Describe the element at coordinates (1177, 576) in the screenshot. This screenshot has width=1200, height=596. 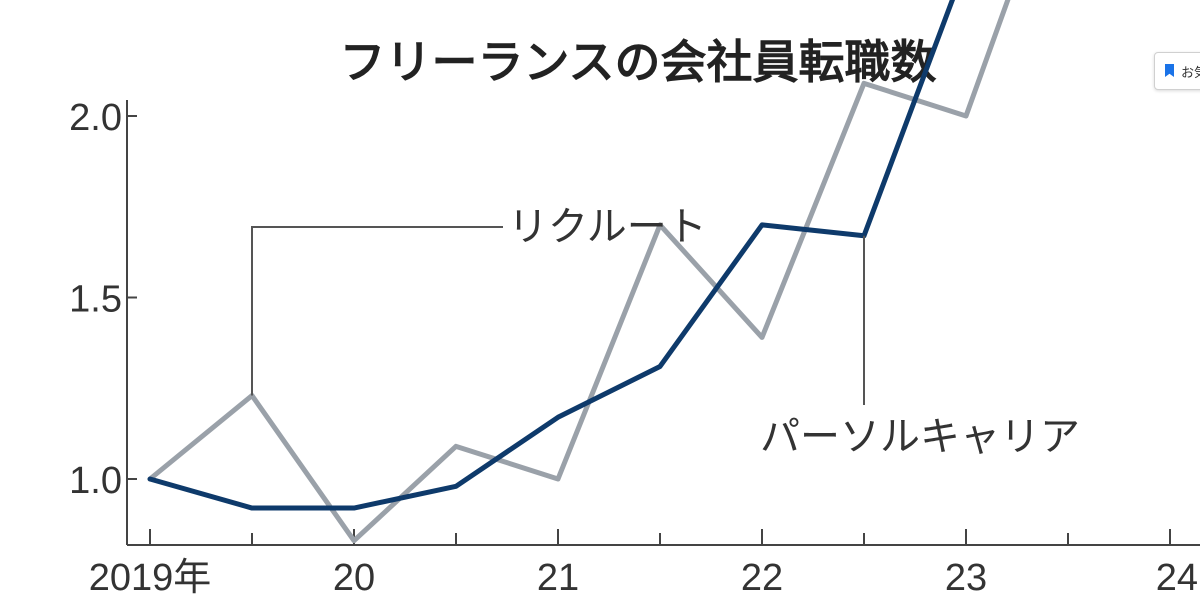
I see `x-tick-label: 24` at that location.